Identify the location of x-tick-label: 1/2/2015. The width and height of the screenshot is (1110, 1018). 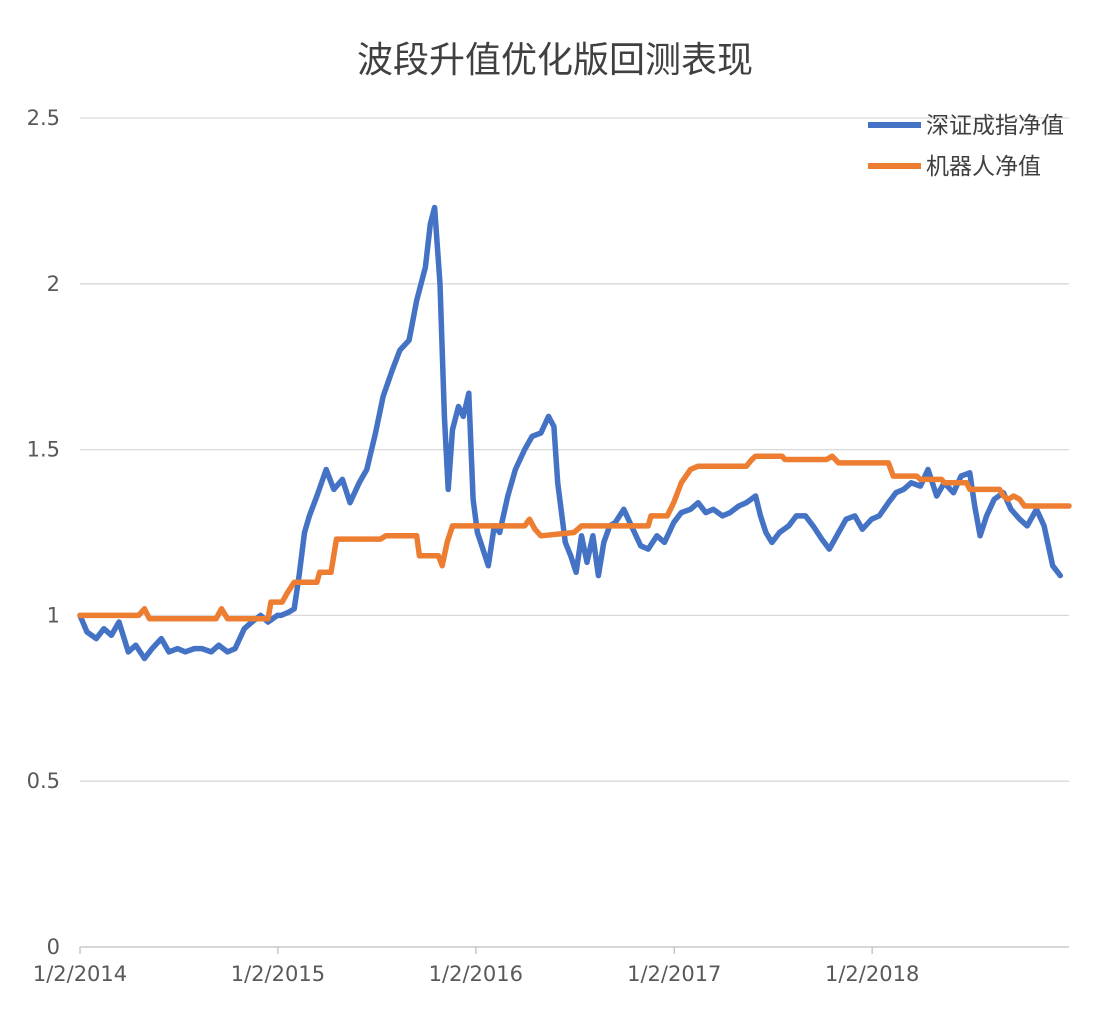
(278, 974).